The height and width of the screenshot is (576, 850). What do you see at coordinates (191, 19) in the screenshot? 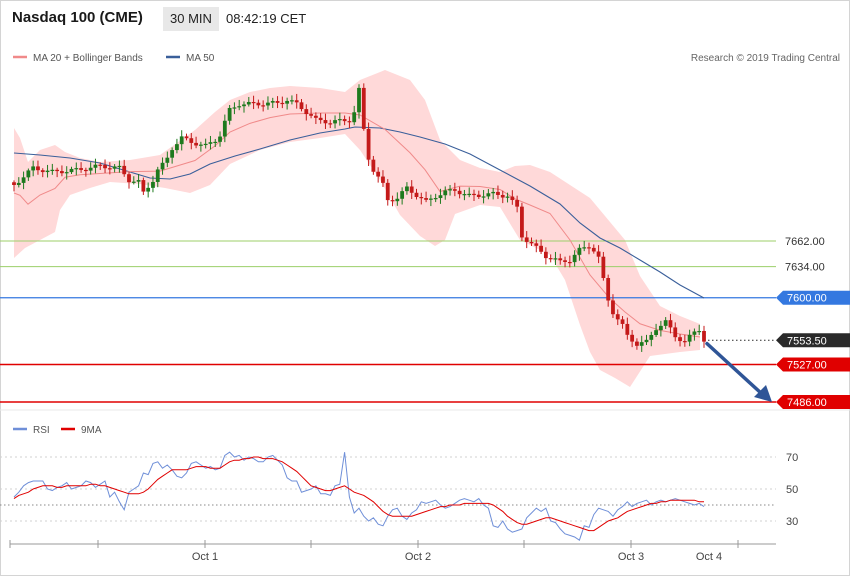
I see `interval-selector: 30 MIN` at bounding box center [191, 19].